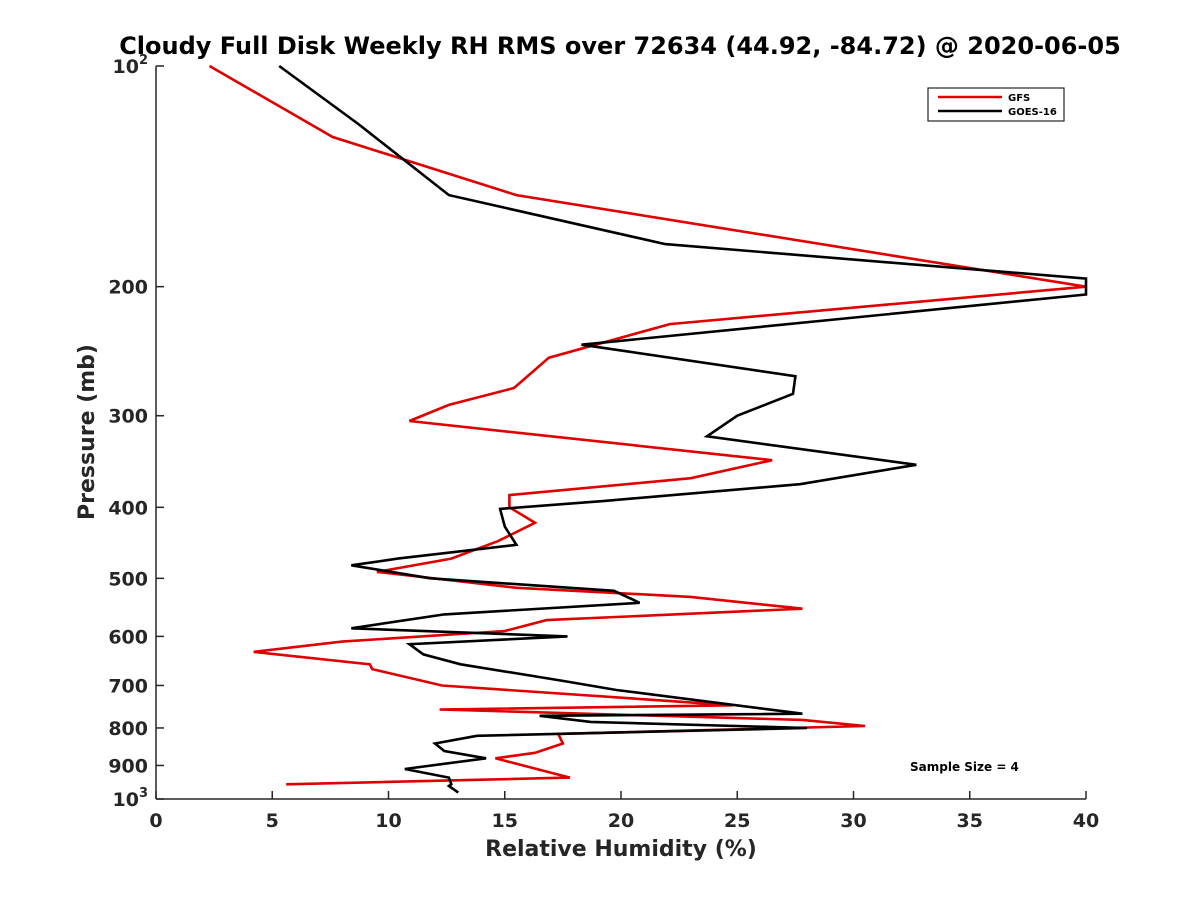 Image resolution: width=1200 pixels, height=900 pixels. What do you see at coordinates (155, 821) in the screenshot?
I see `x-tick-label: 0` at bounding box center [155, 821].